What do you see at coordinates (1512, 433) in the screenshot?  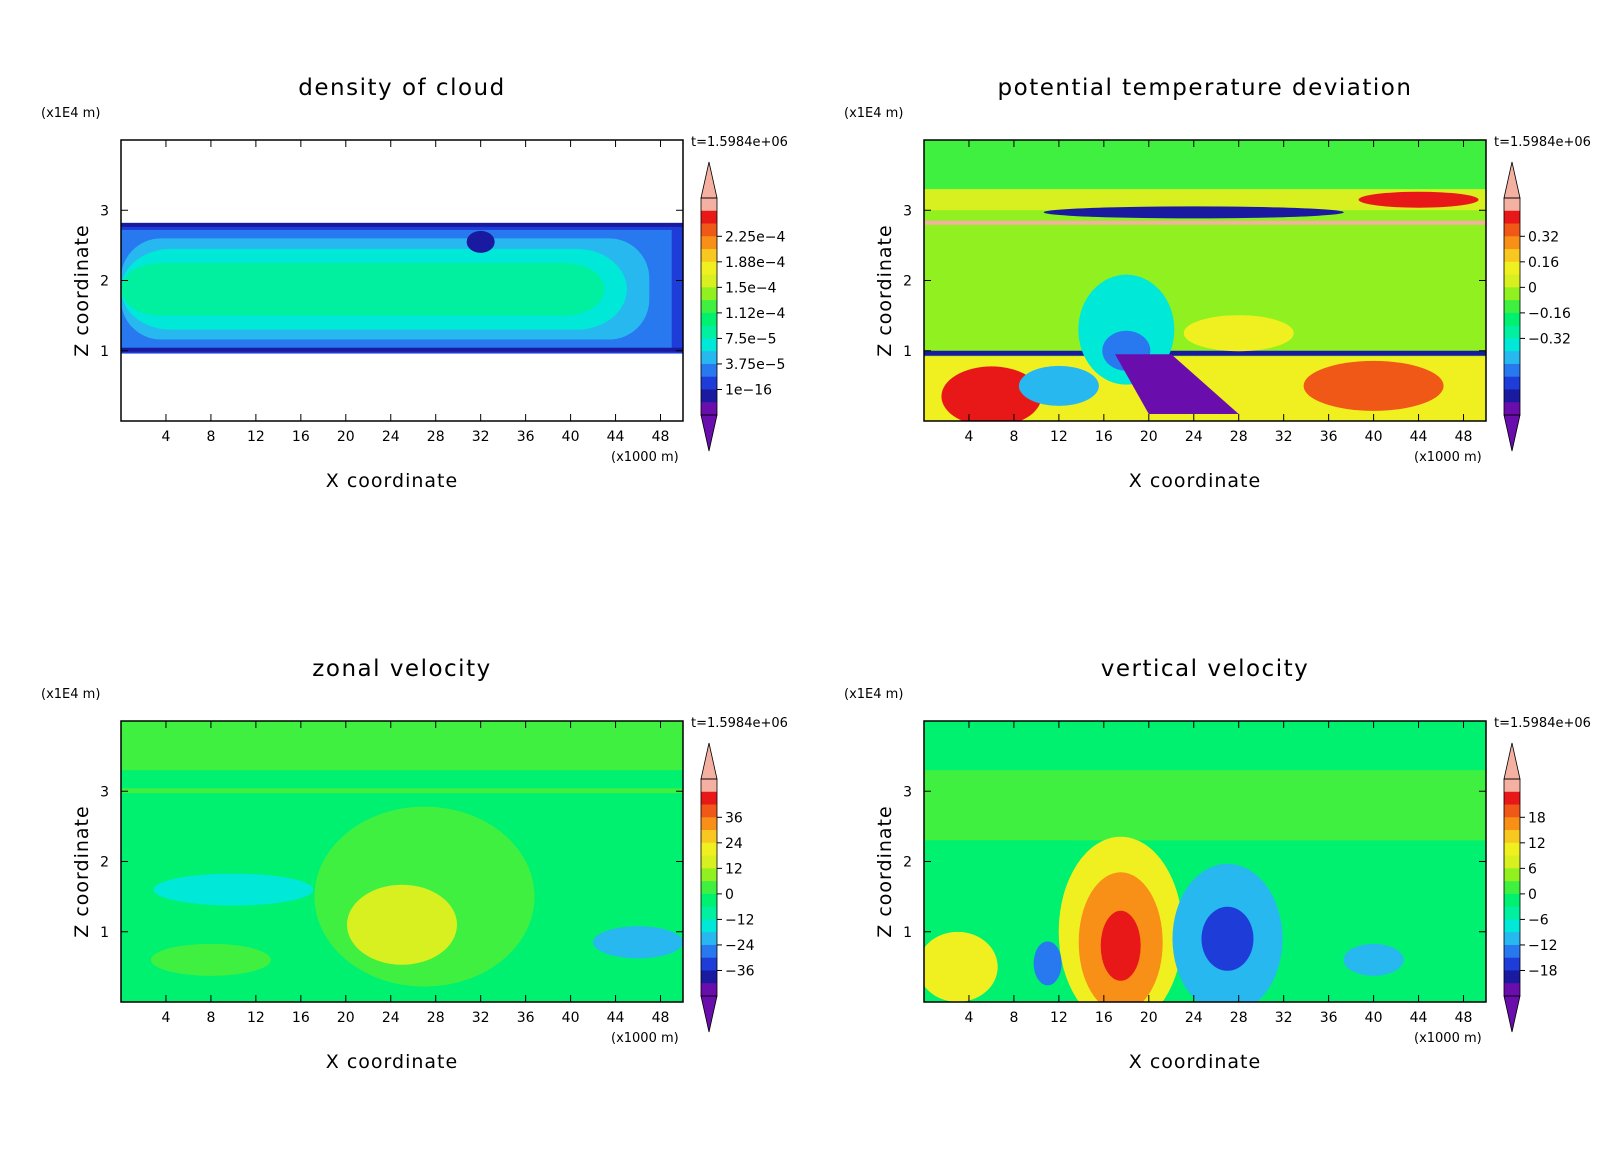 I see `colorbar-bottom-arrow` at bounding box center [1512, 433].